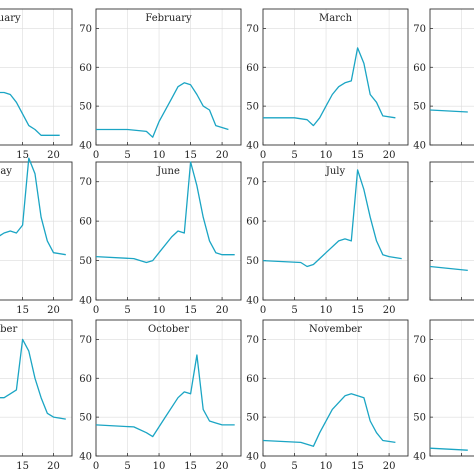  Describe the element at coordinates (10, 18) in the screenshot. I see `chart-title: January` at that location.